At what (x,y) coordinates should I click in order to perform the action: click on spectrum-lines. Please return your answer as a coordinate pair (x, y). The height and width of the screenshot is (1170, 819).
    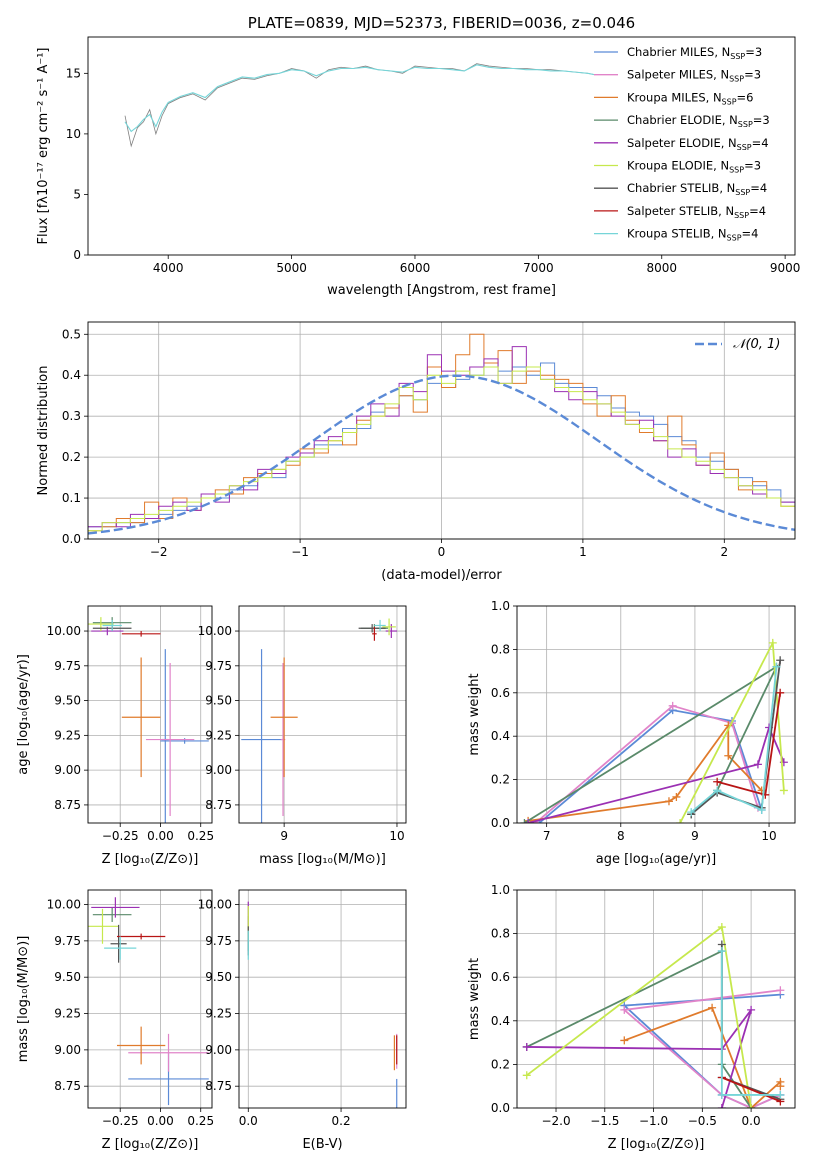
    Looking at the image, I should click on (359, 105).